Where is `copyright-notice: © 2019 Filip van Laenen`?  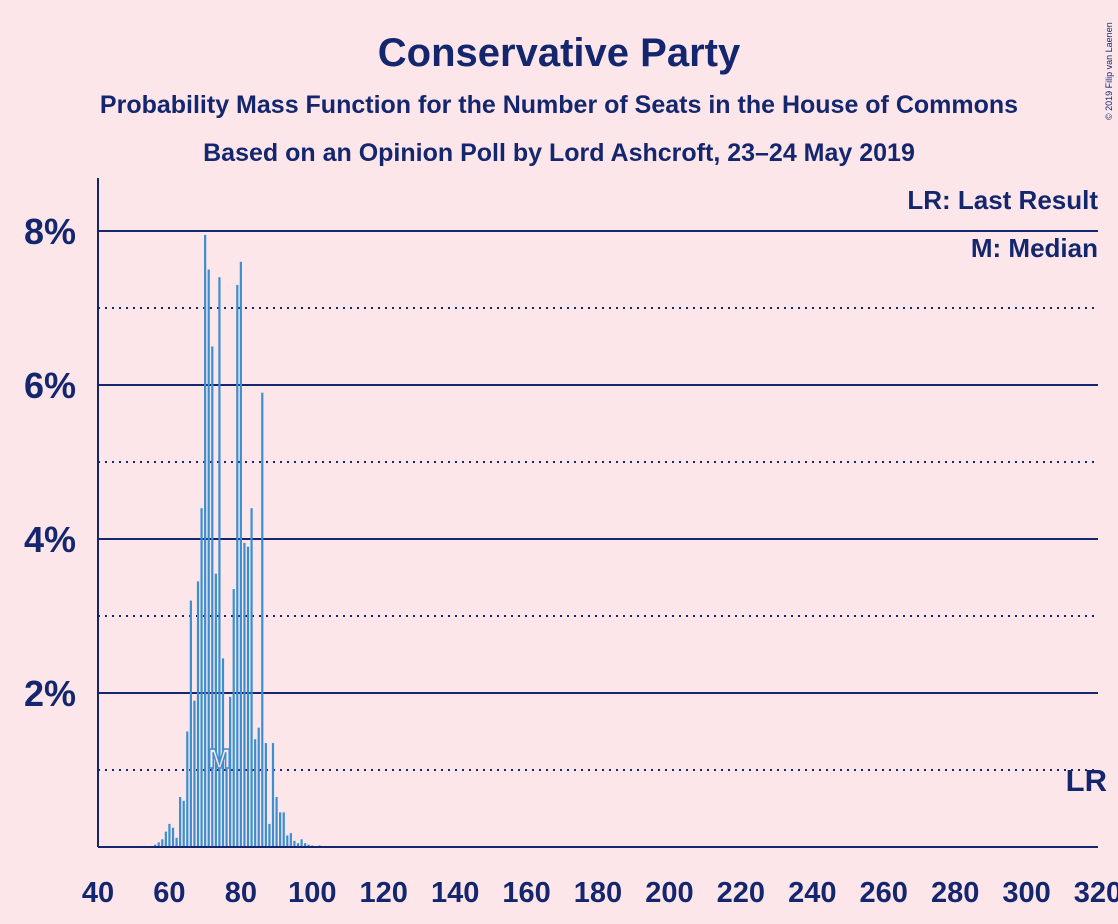
copyright-notice: © 2019 Filip van Laenen is located at coordinates (1109, 71).